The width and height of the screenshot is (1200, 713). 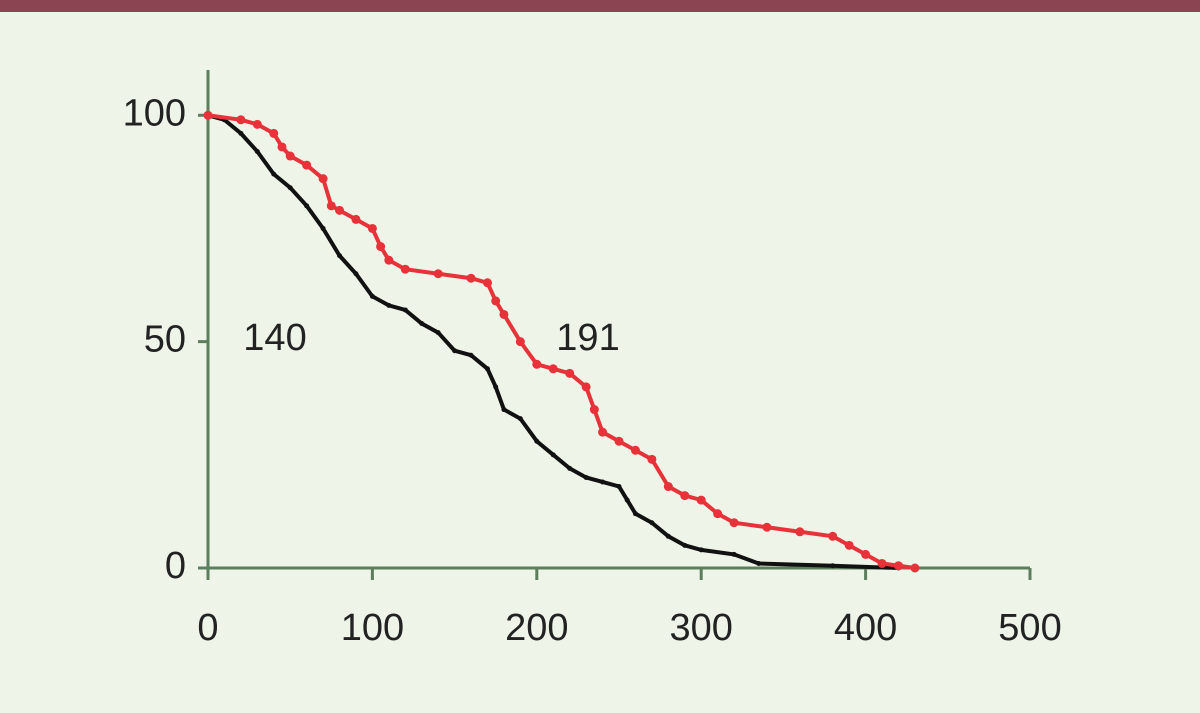 I want to click on x-tick-label: 400, so click(x=865, y=628).